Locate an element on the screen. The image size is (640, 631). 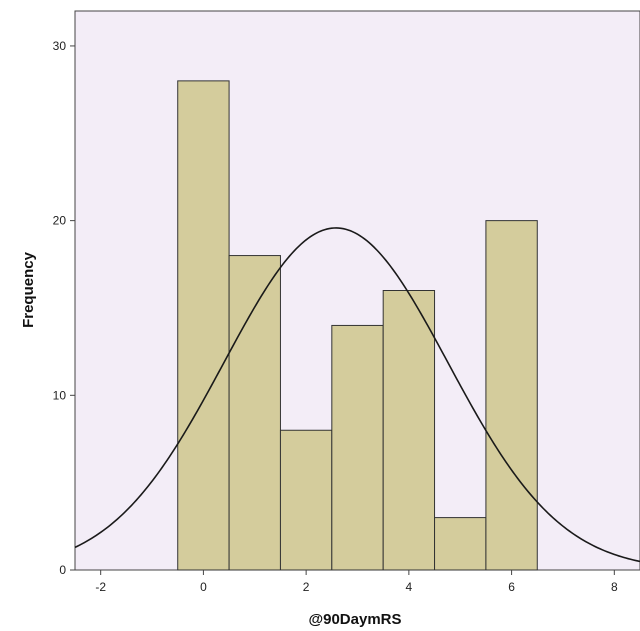
x-tick-label: 6 is located at coordinates (511, 587).